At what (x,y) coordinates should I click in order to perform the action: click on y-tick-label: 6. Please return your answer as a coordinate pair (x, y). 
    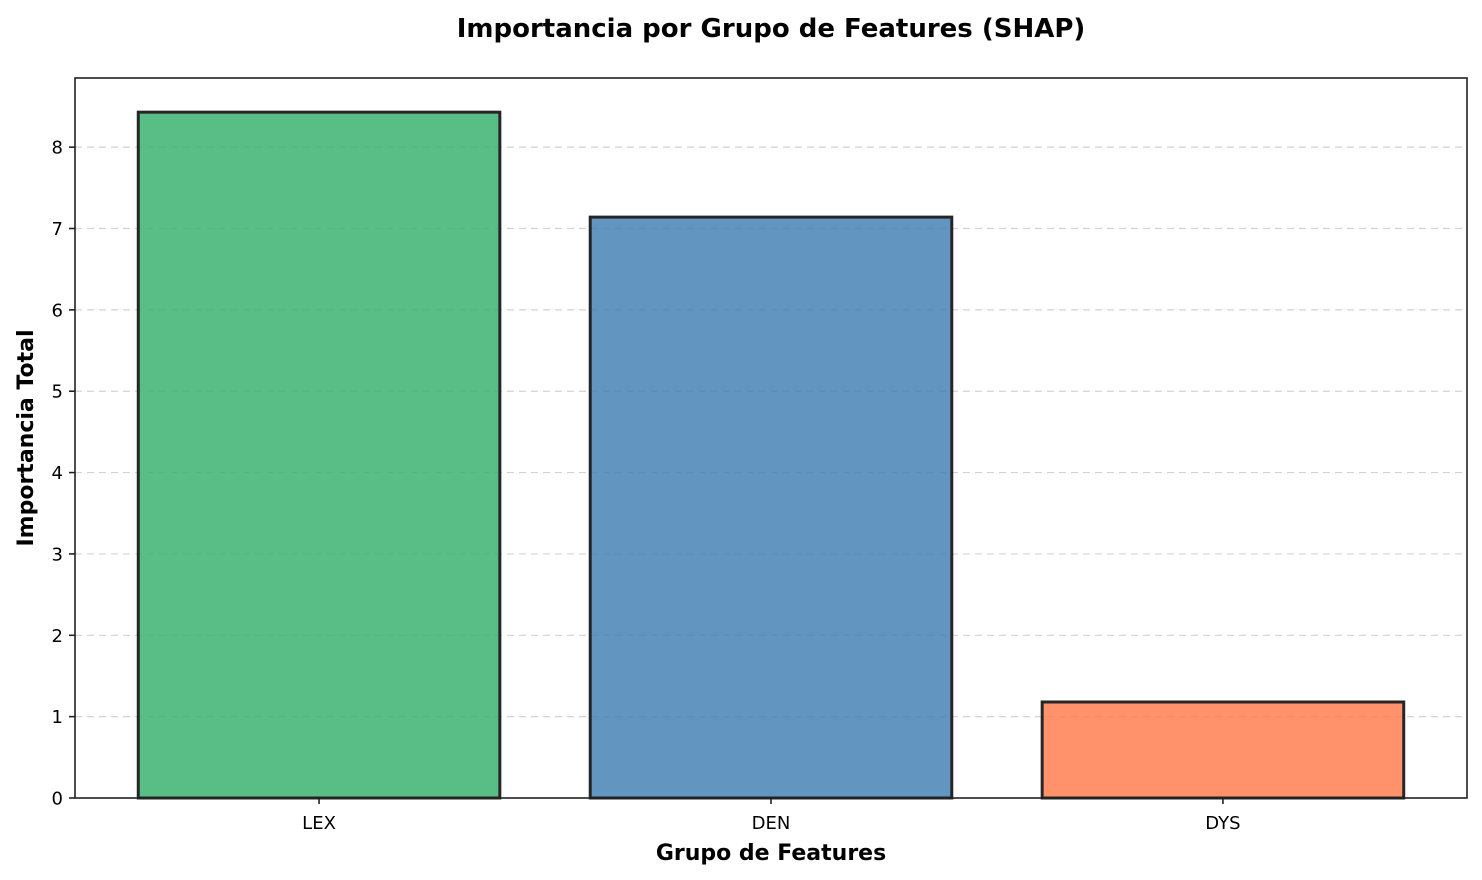
    Looking at the image, I should click on (57, 310).